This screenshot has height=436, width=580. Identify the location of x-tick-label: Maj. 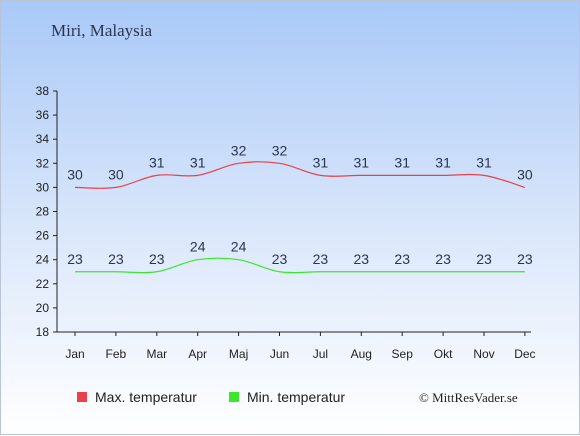
(238, 354).